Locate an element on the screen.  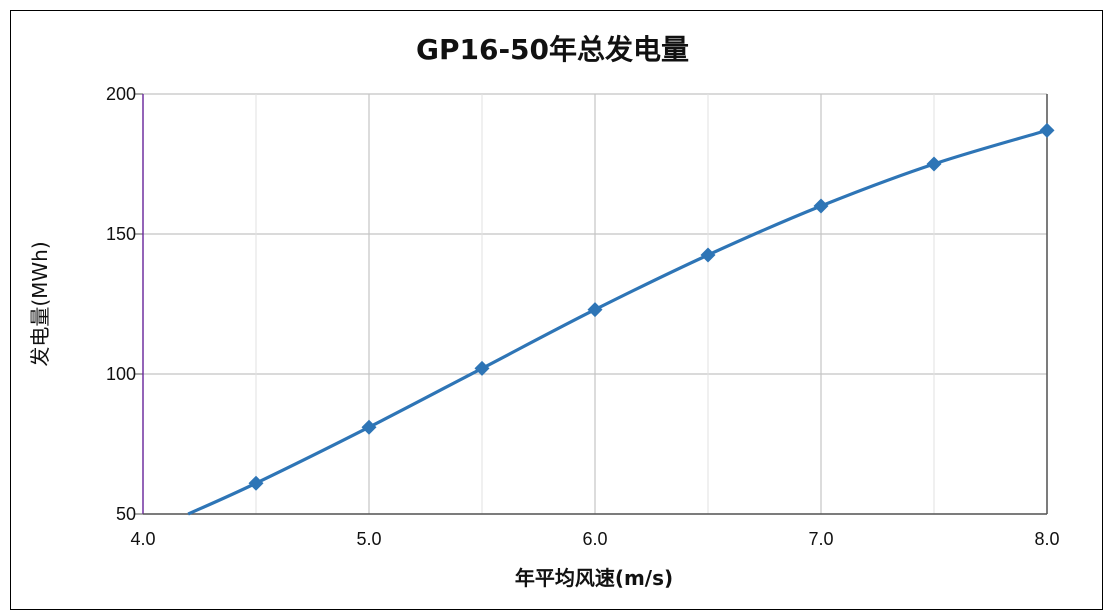
y-axis-title: 发电量(MWh) is located at coordinates (40, 303).